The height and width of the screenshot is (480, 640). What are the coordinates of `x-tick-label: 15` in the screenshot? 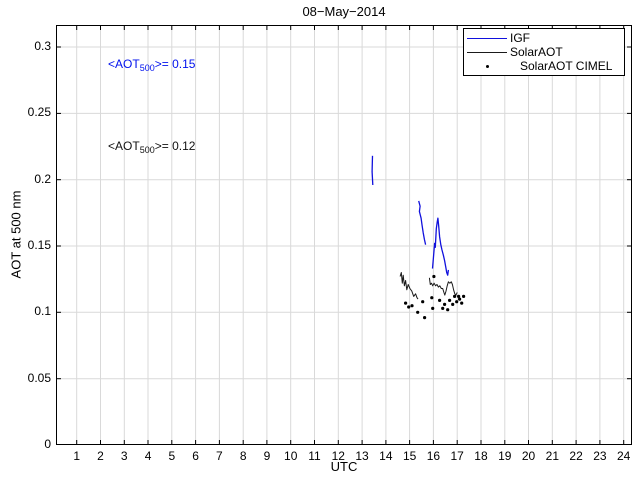 It's located at (409, 456).